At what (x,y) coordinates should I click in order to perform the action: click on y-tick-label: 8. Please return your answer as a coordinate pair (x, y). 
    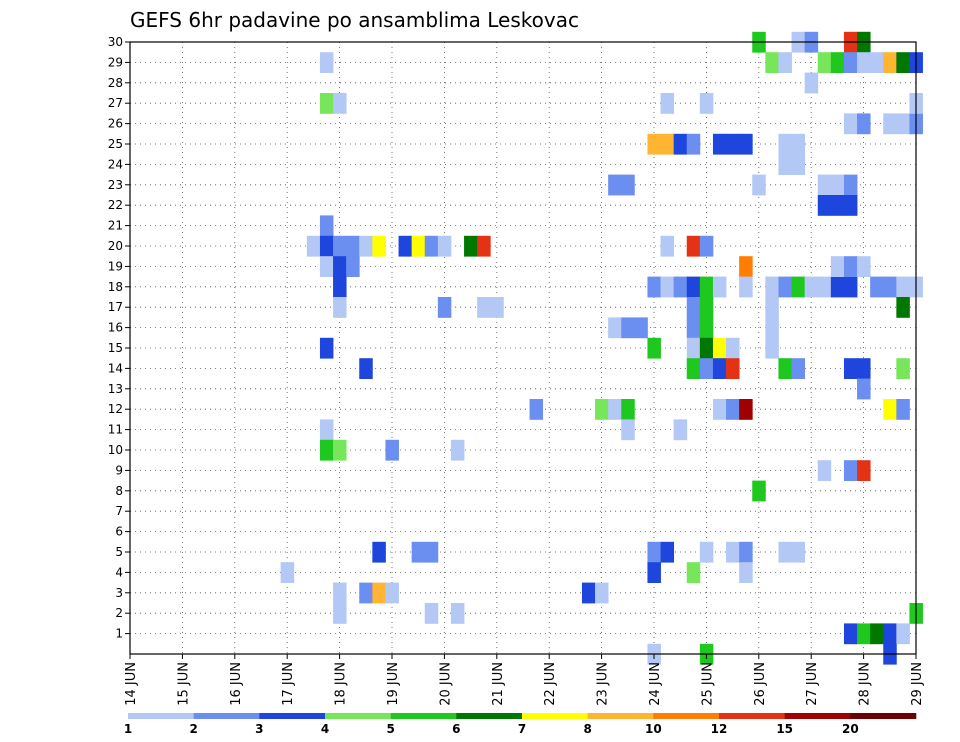
    Looking at the image, I should click on (119, 491).